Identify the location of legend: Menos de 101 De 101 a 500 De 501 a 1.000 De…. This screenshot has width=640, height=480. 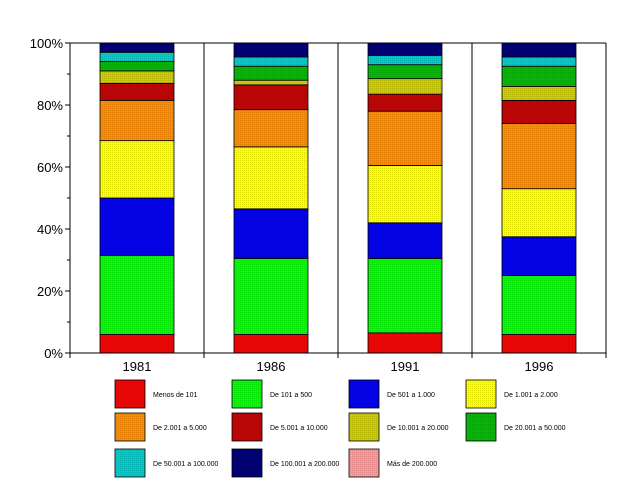
(340, 428).